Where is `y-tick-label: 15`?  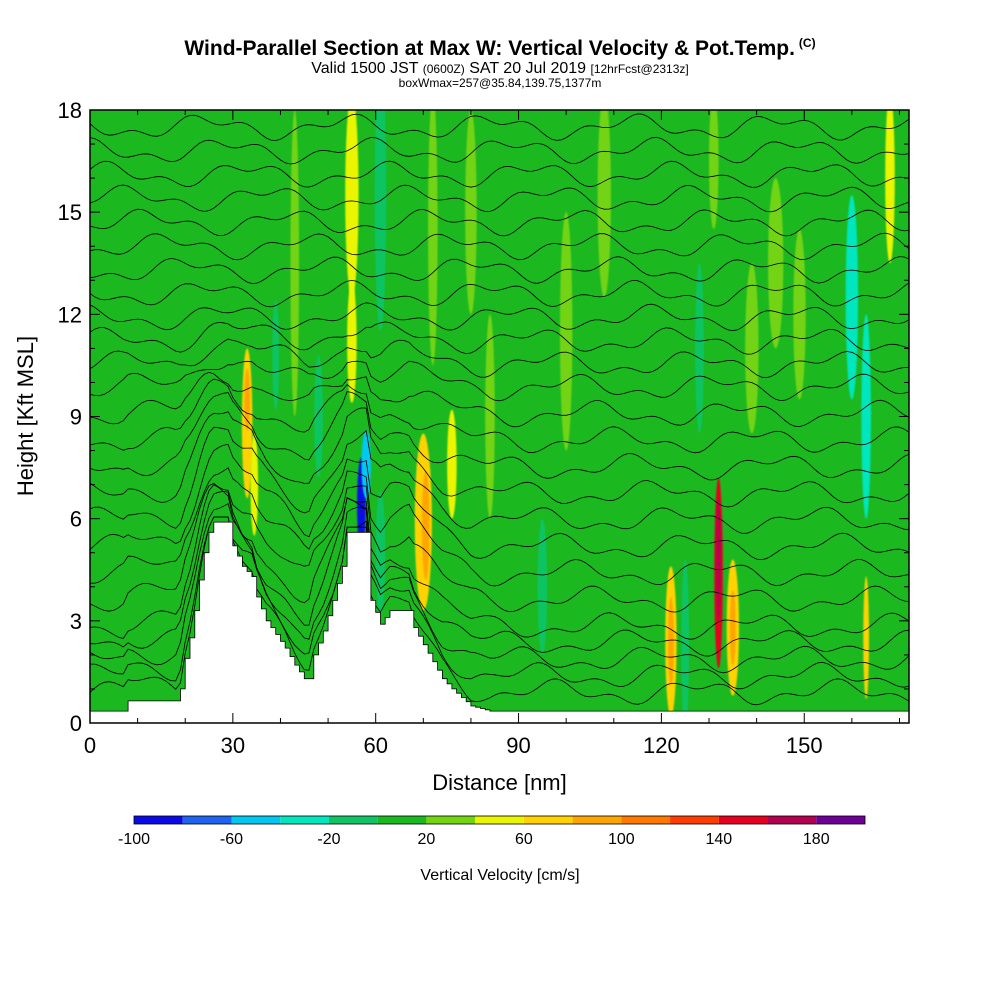
y-tick-label: 15 is located at coordinates (70, 212).